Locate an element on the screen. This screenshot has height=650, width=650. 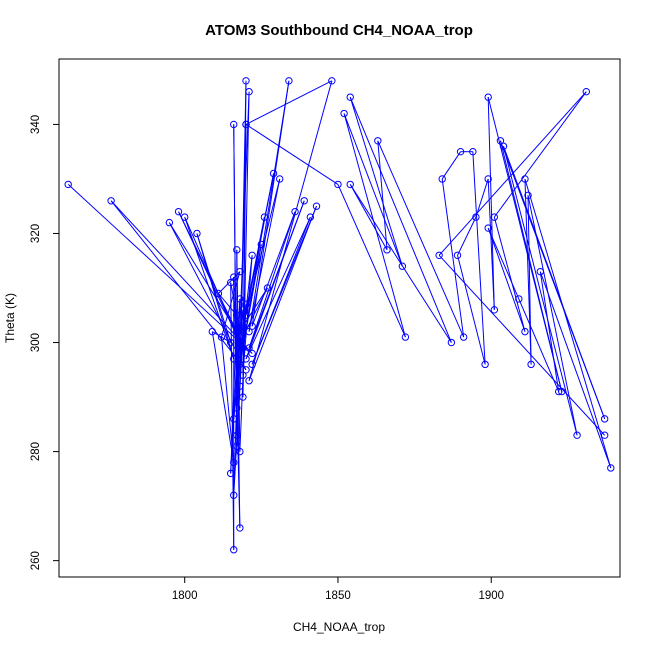
y-tick-label: 320 is located at coordinates (36, 233).